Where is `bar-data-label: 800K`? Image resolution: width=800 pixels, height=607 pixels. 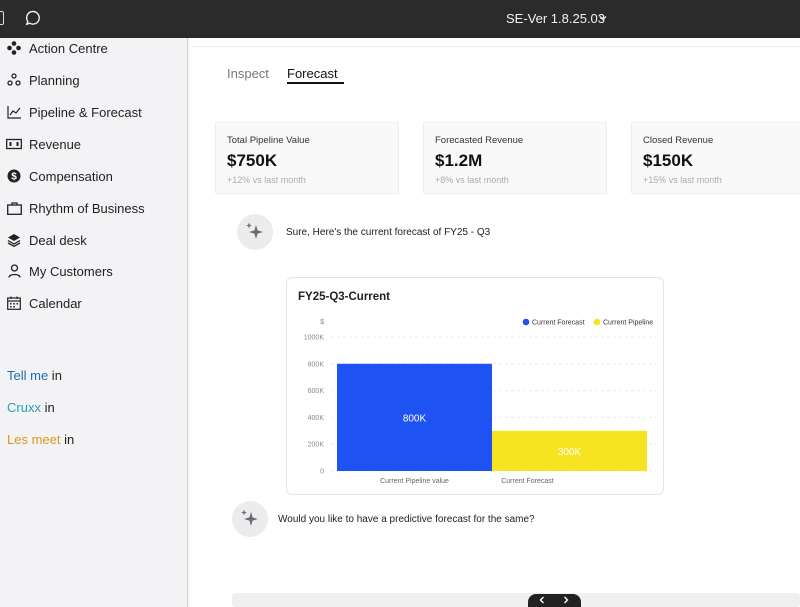
bar-data-label: 800K is located at coordinates (415, 418).